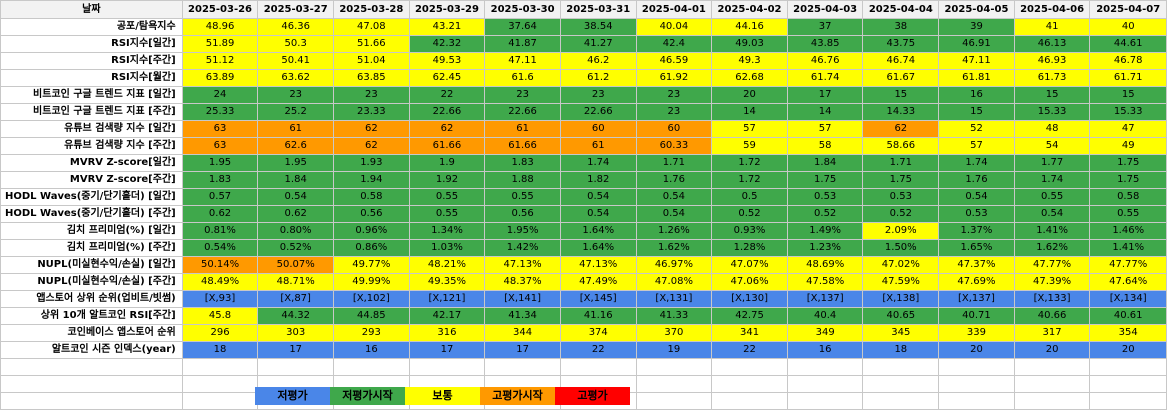 This screenshot has width=1167, height=410. I want to click on value-cell: 61.67, so click(901, 78).